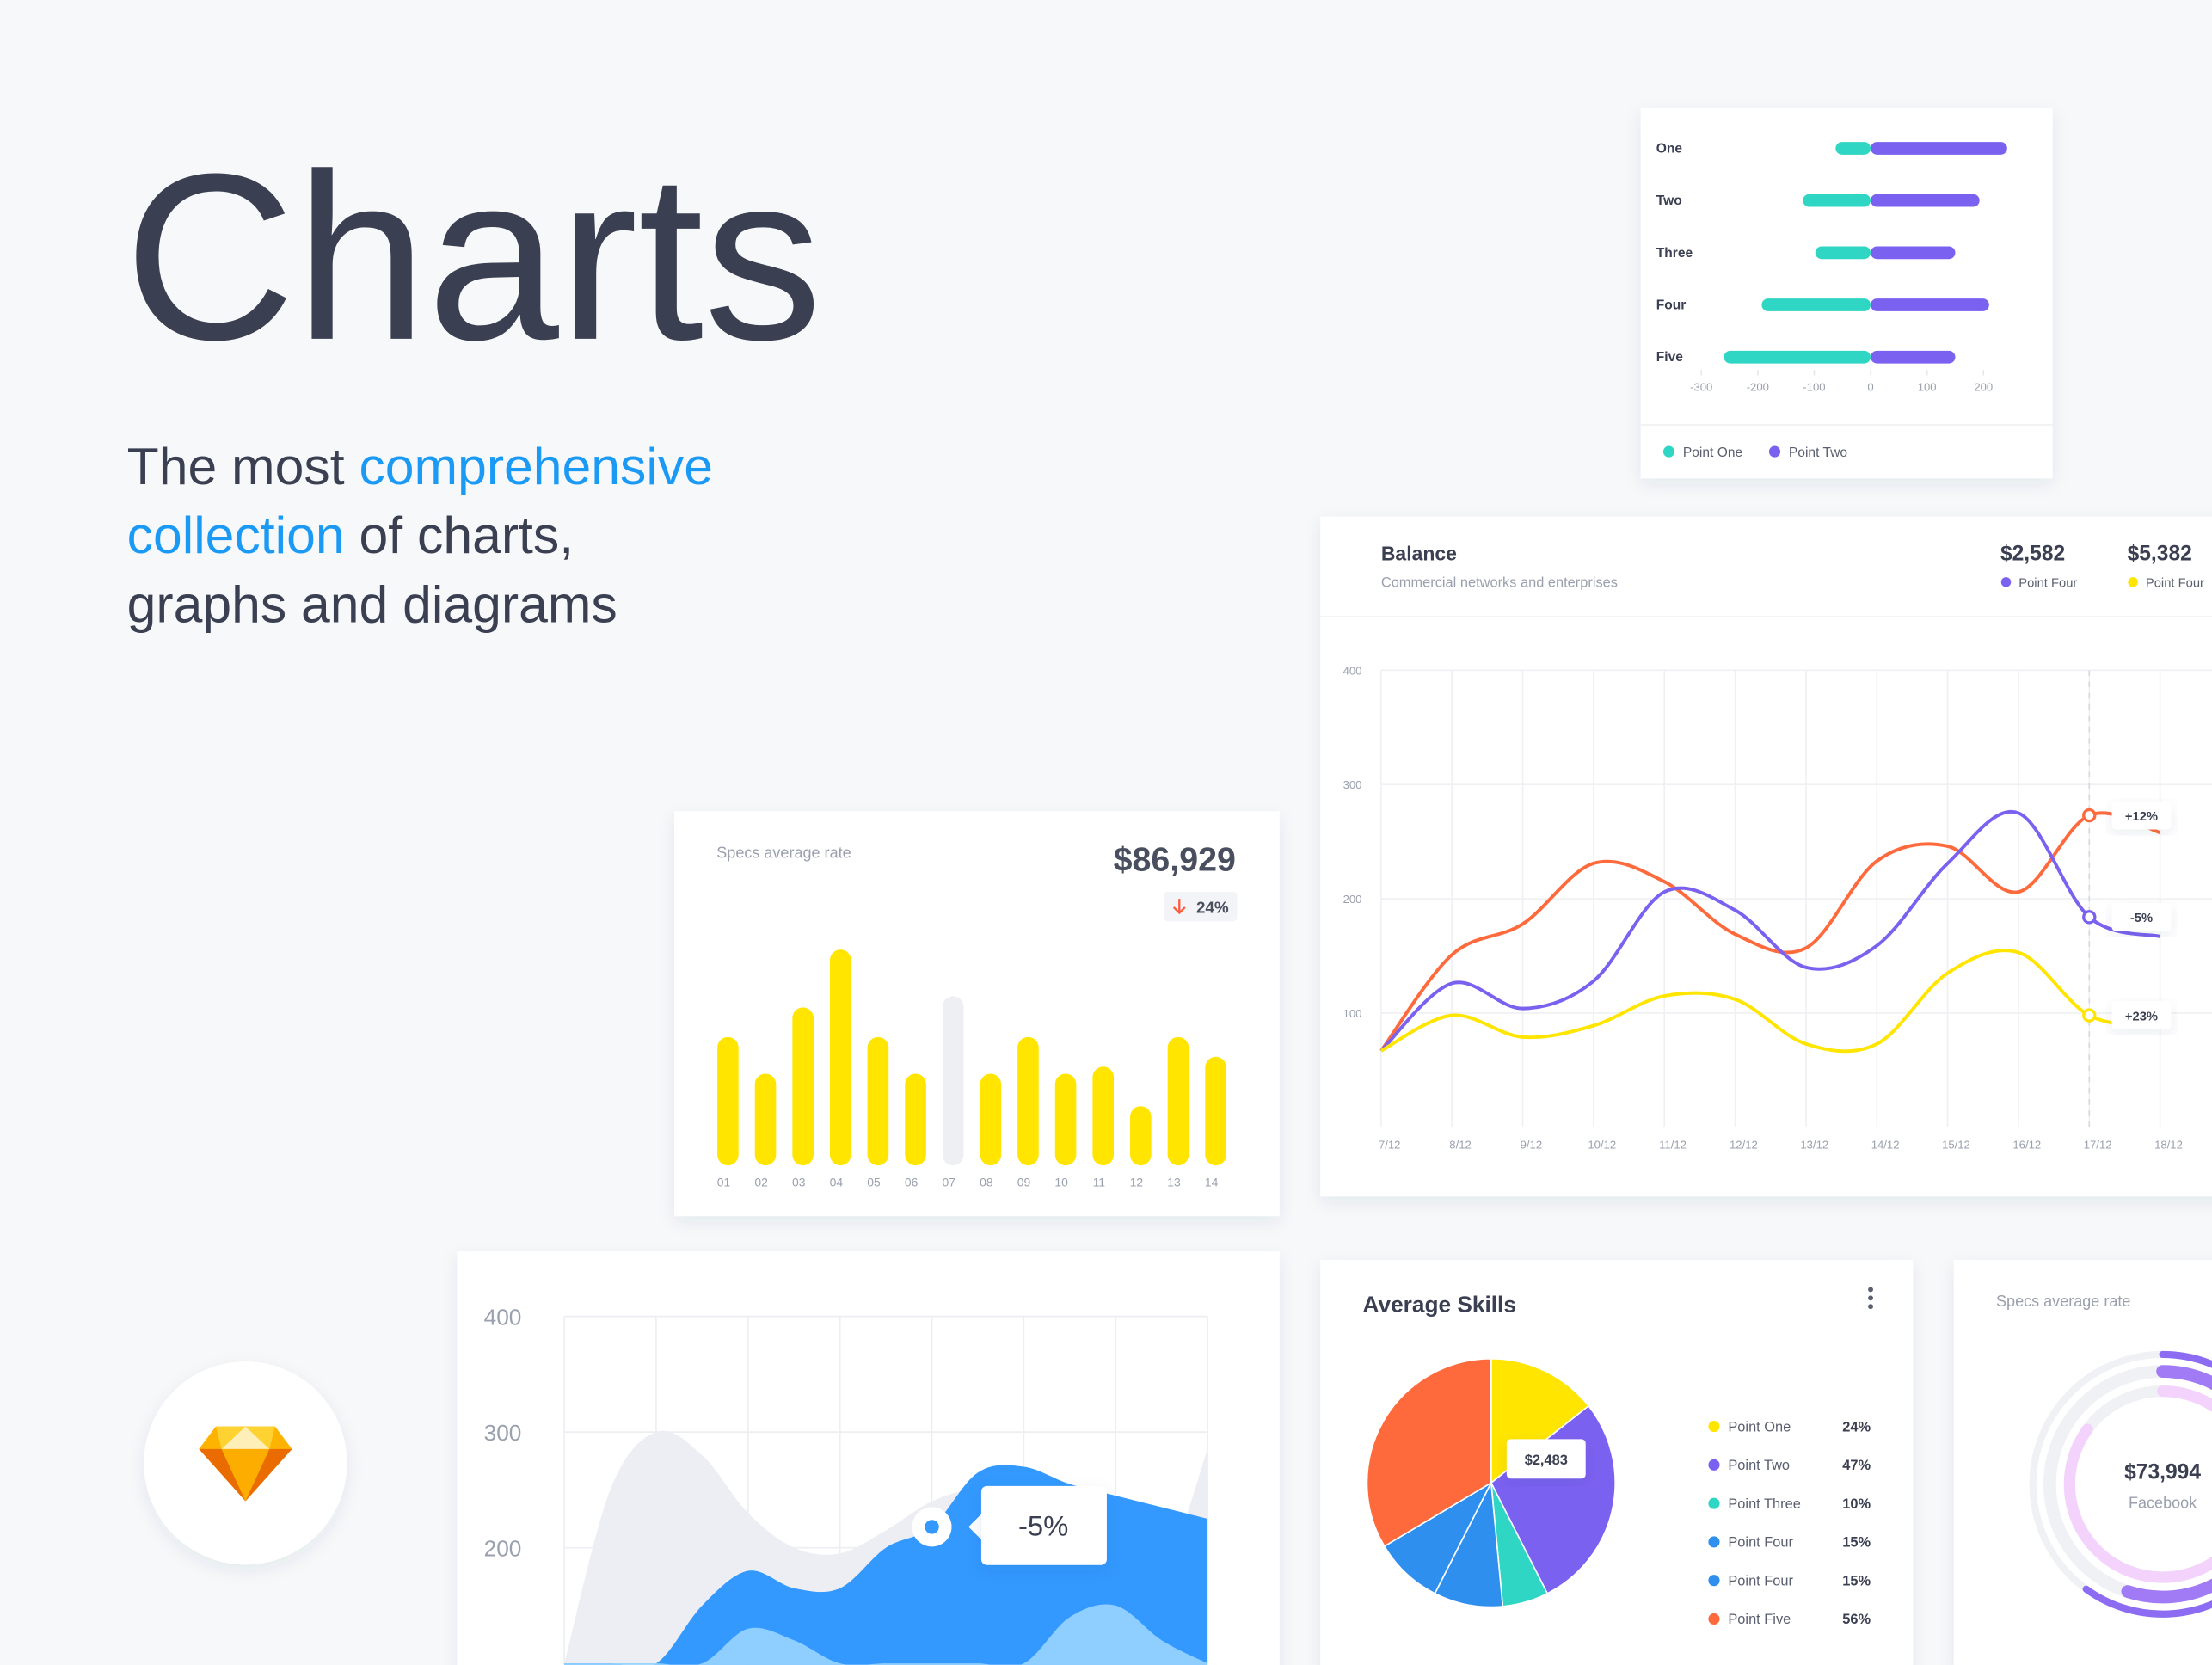 This screenshot has height=1665, width=2212. I want to click on annotation-label: +23%, so click(2141, 1017).